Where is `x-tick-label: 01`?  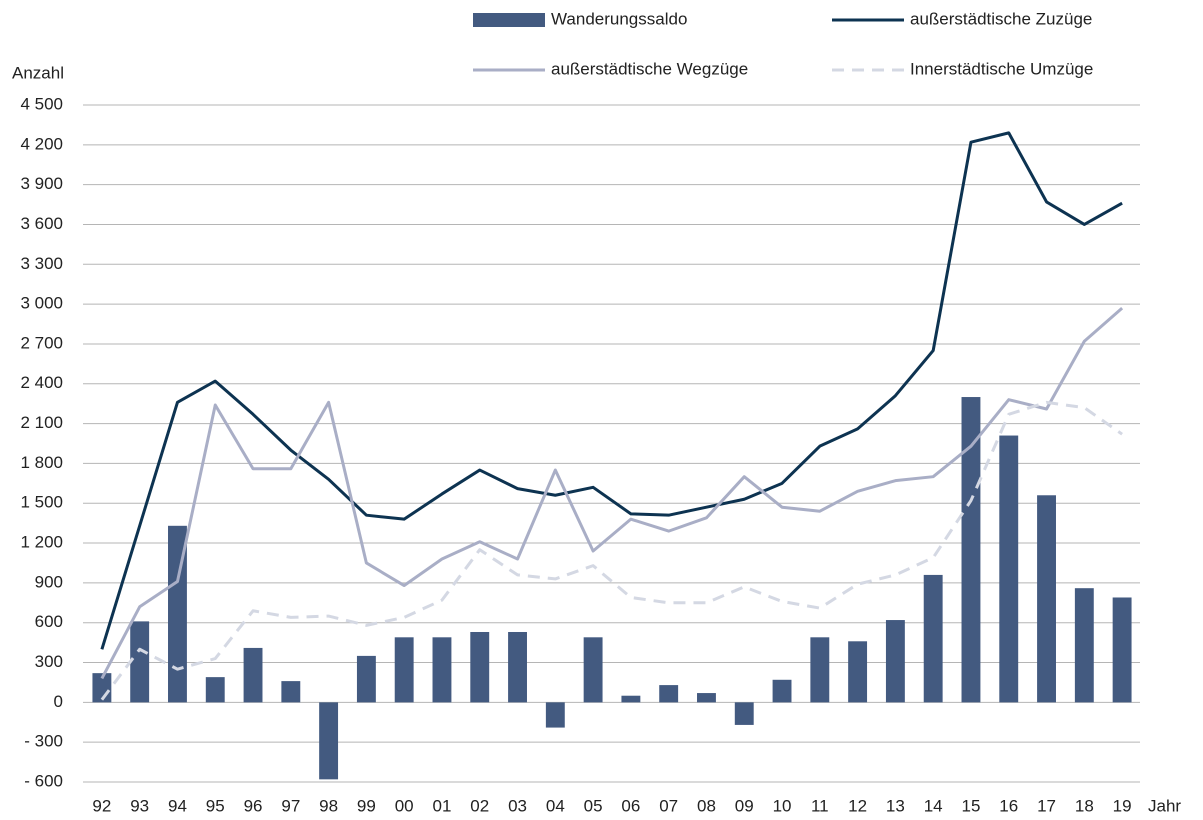
x-tick-label: 01 is located at coordinates (442, 805).